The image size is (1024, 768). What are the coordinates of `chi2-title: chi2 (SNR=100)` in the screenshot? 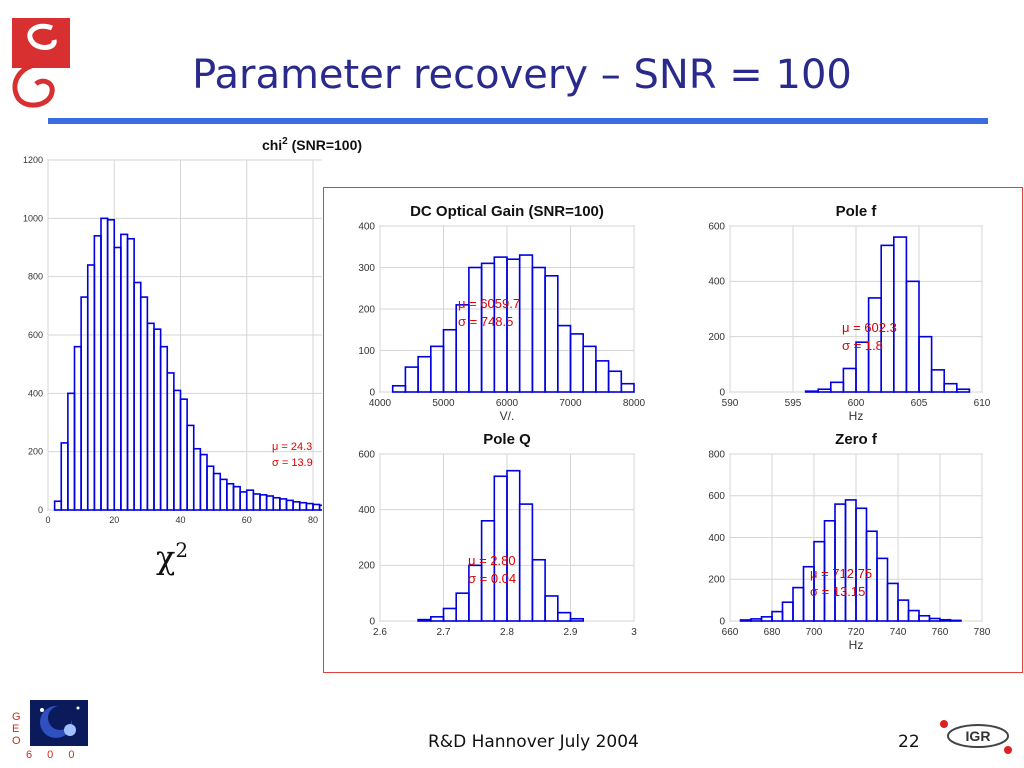 It's located at (312, 144).